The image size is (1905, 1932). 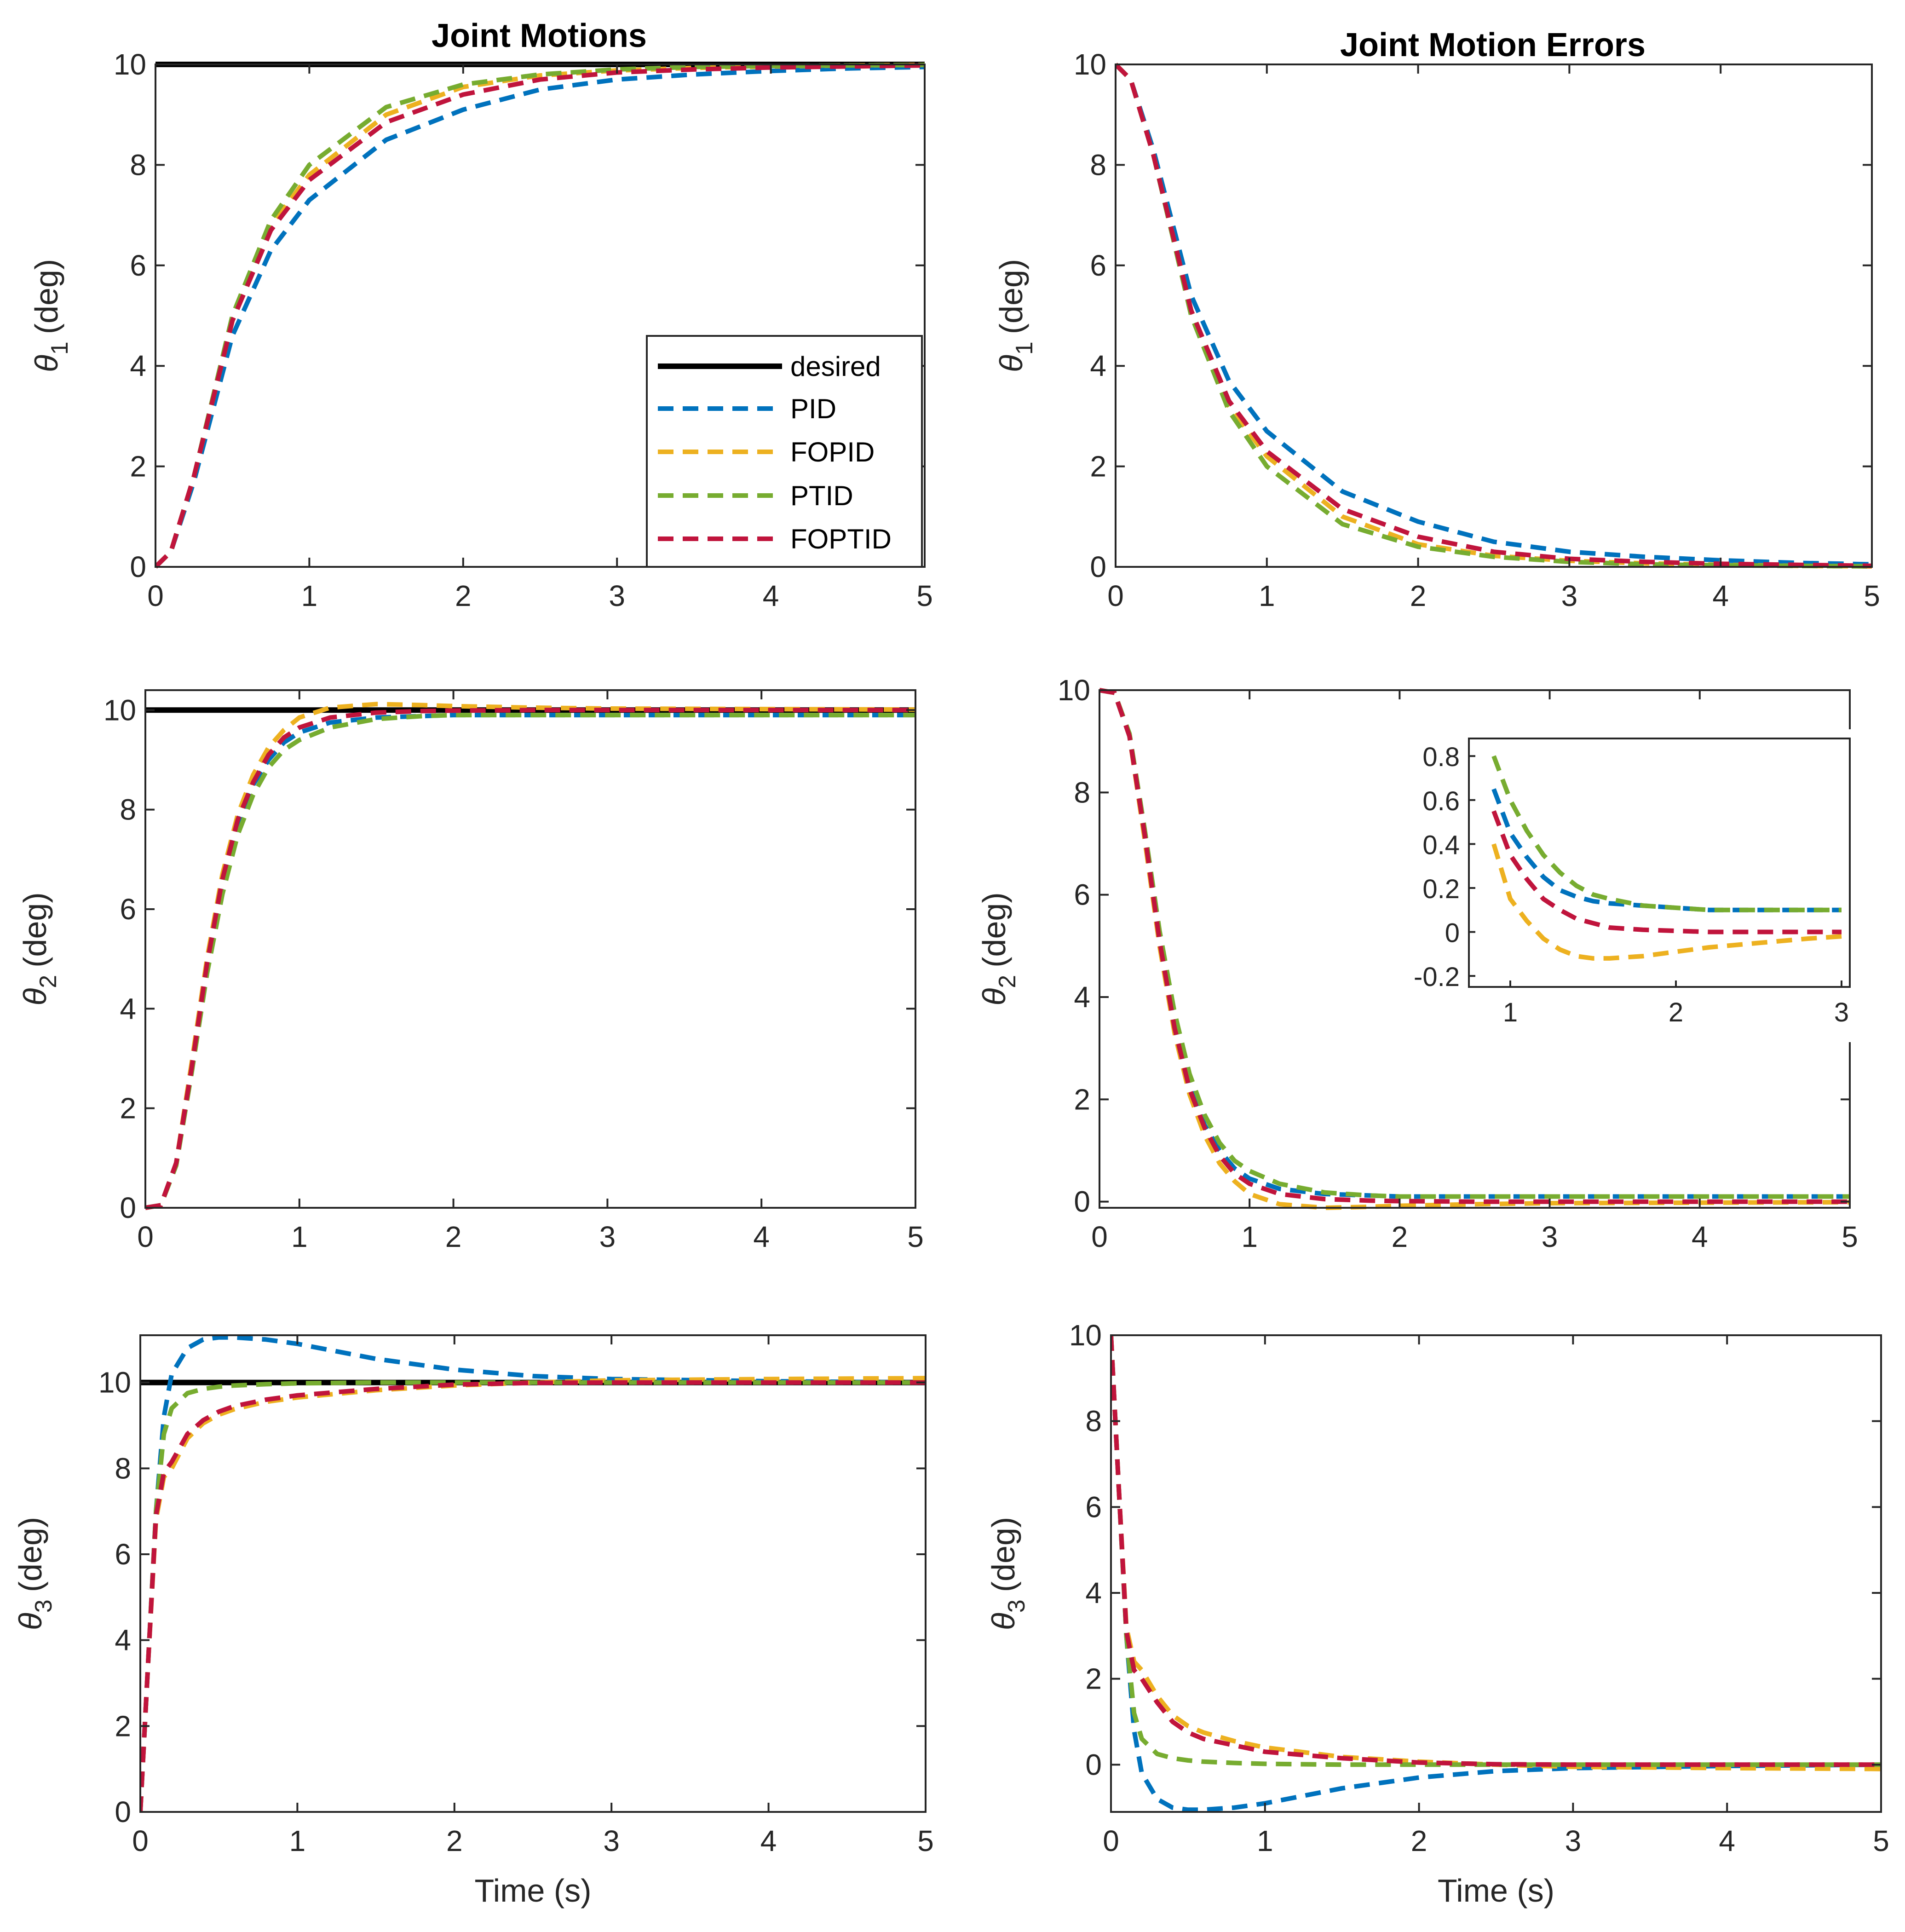 I want to click on right-column-title: Joint Motion Errors, so click(x=1493, y=45).